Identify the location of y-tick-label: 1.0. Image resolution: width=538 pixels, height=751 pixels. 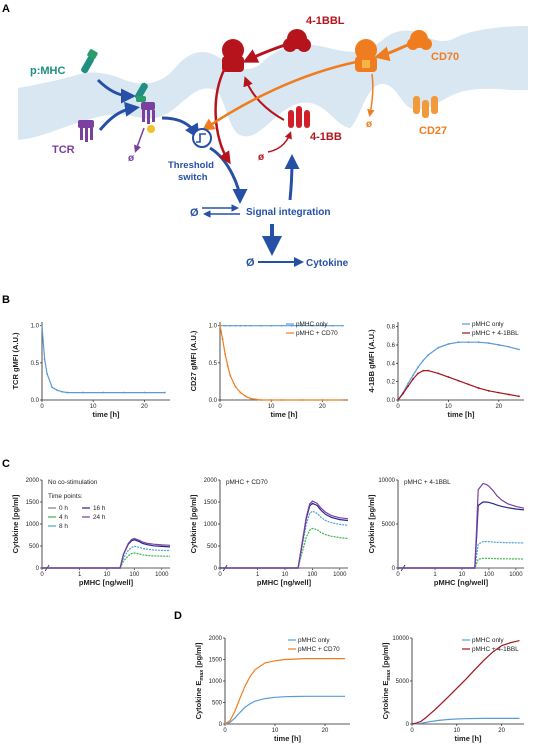
(213, 327).